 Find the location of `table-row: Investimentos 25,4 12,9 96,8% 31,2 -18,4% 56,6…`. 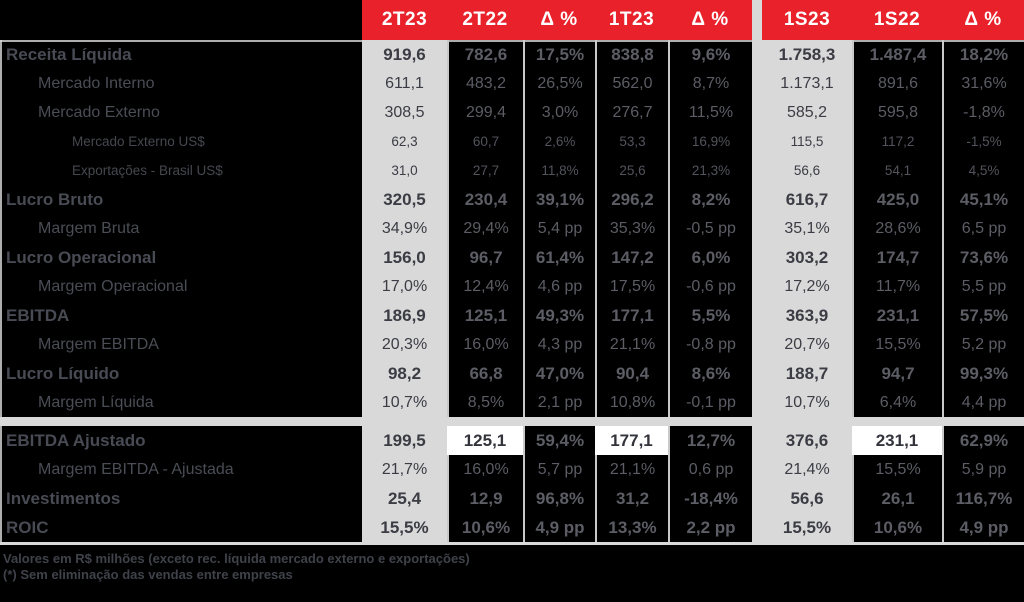

table-row: Investimentos 25,4 12,9 96,8% 31,2 -18,4% 56,6… is located at coordinates (512, 498).